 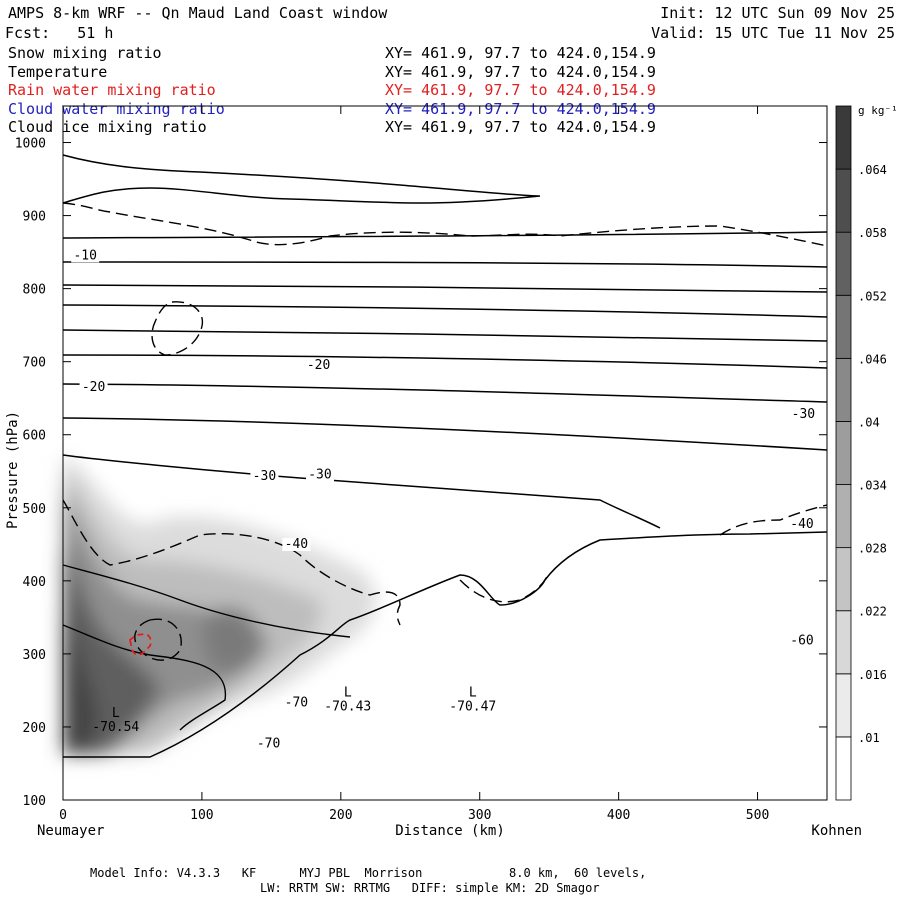 What do you see at coordinates (872, 675) in the screenshot?
I see `colorbar-tick-label: .016` at bounding box center [872, 675].